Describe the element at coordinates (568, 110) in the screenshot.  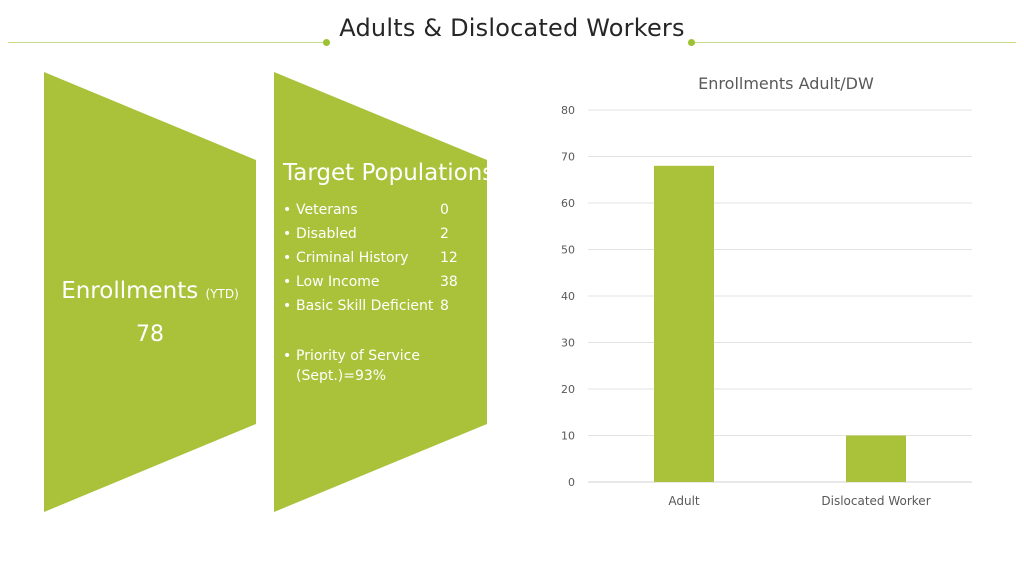
I see `y-tick-label: 80` at that location.